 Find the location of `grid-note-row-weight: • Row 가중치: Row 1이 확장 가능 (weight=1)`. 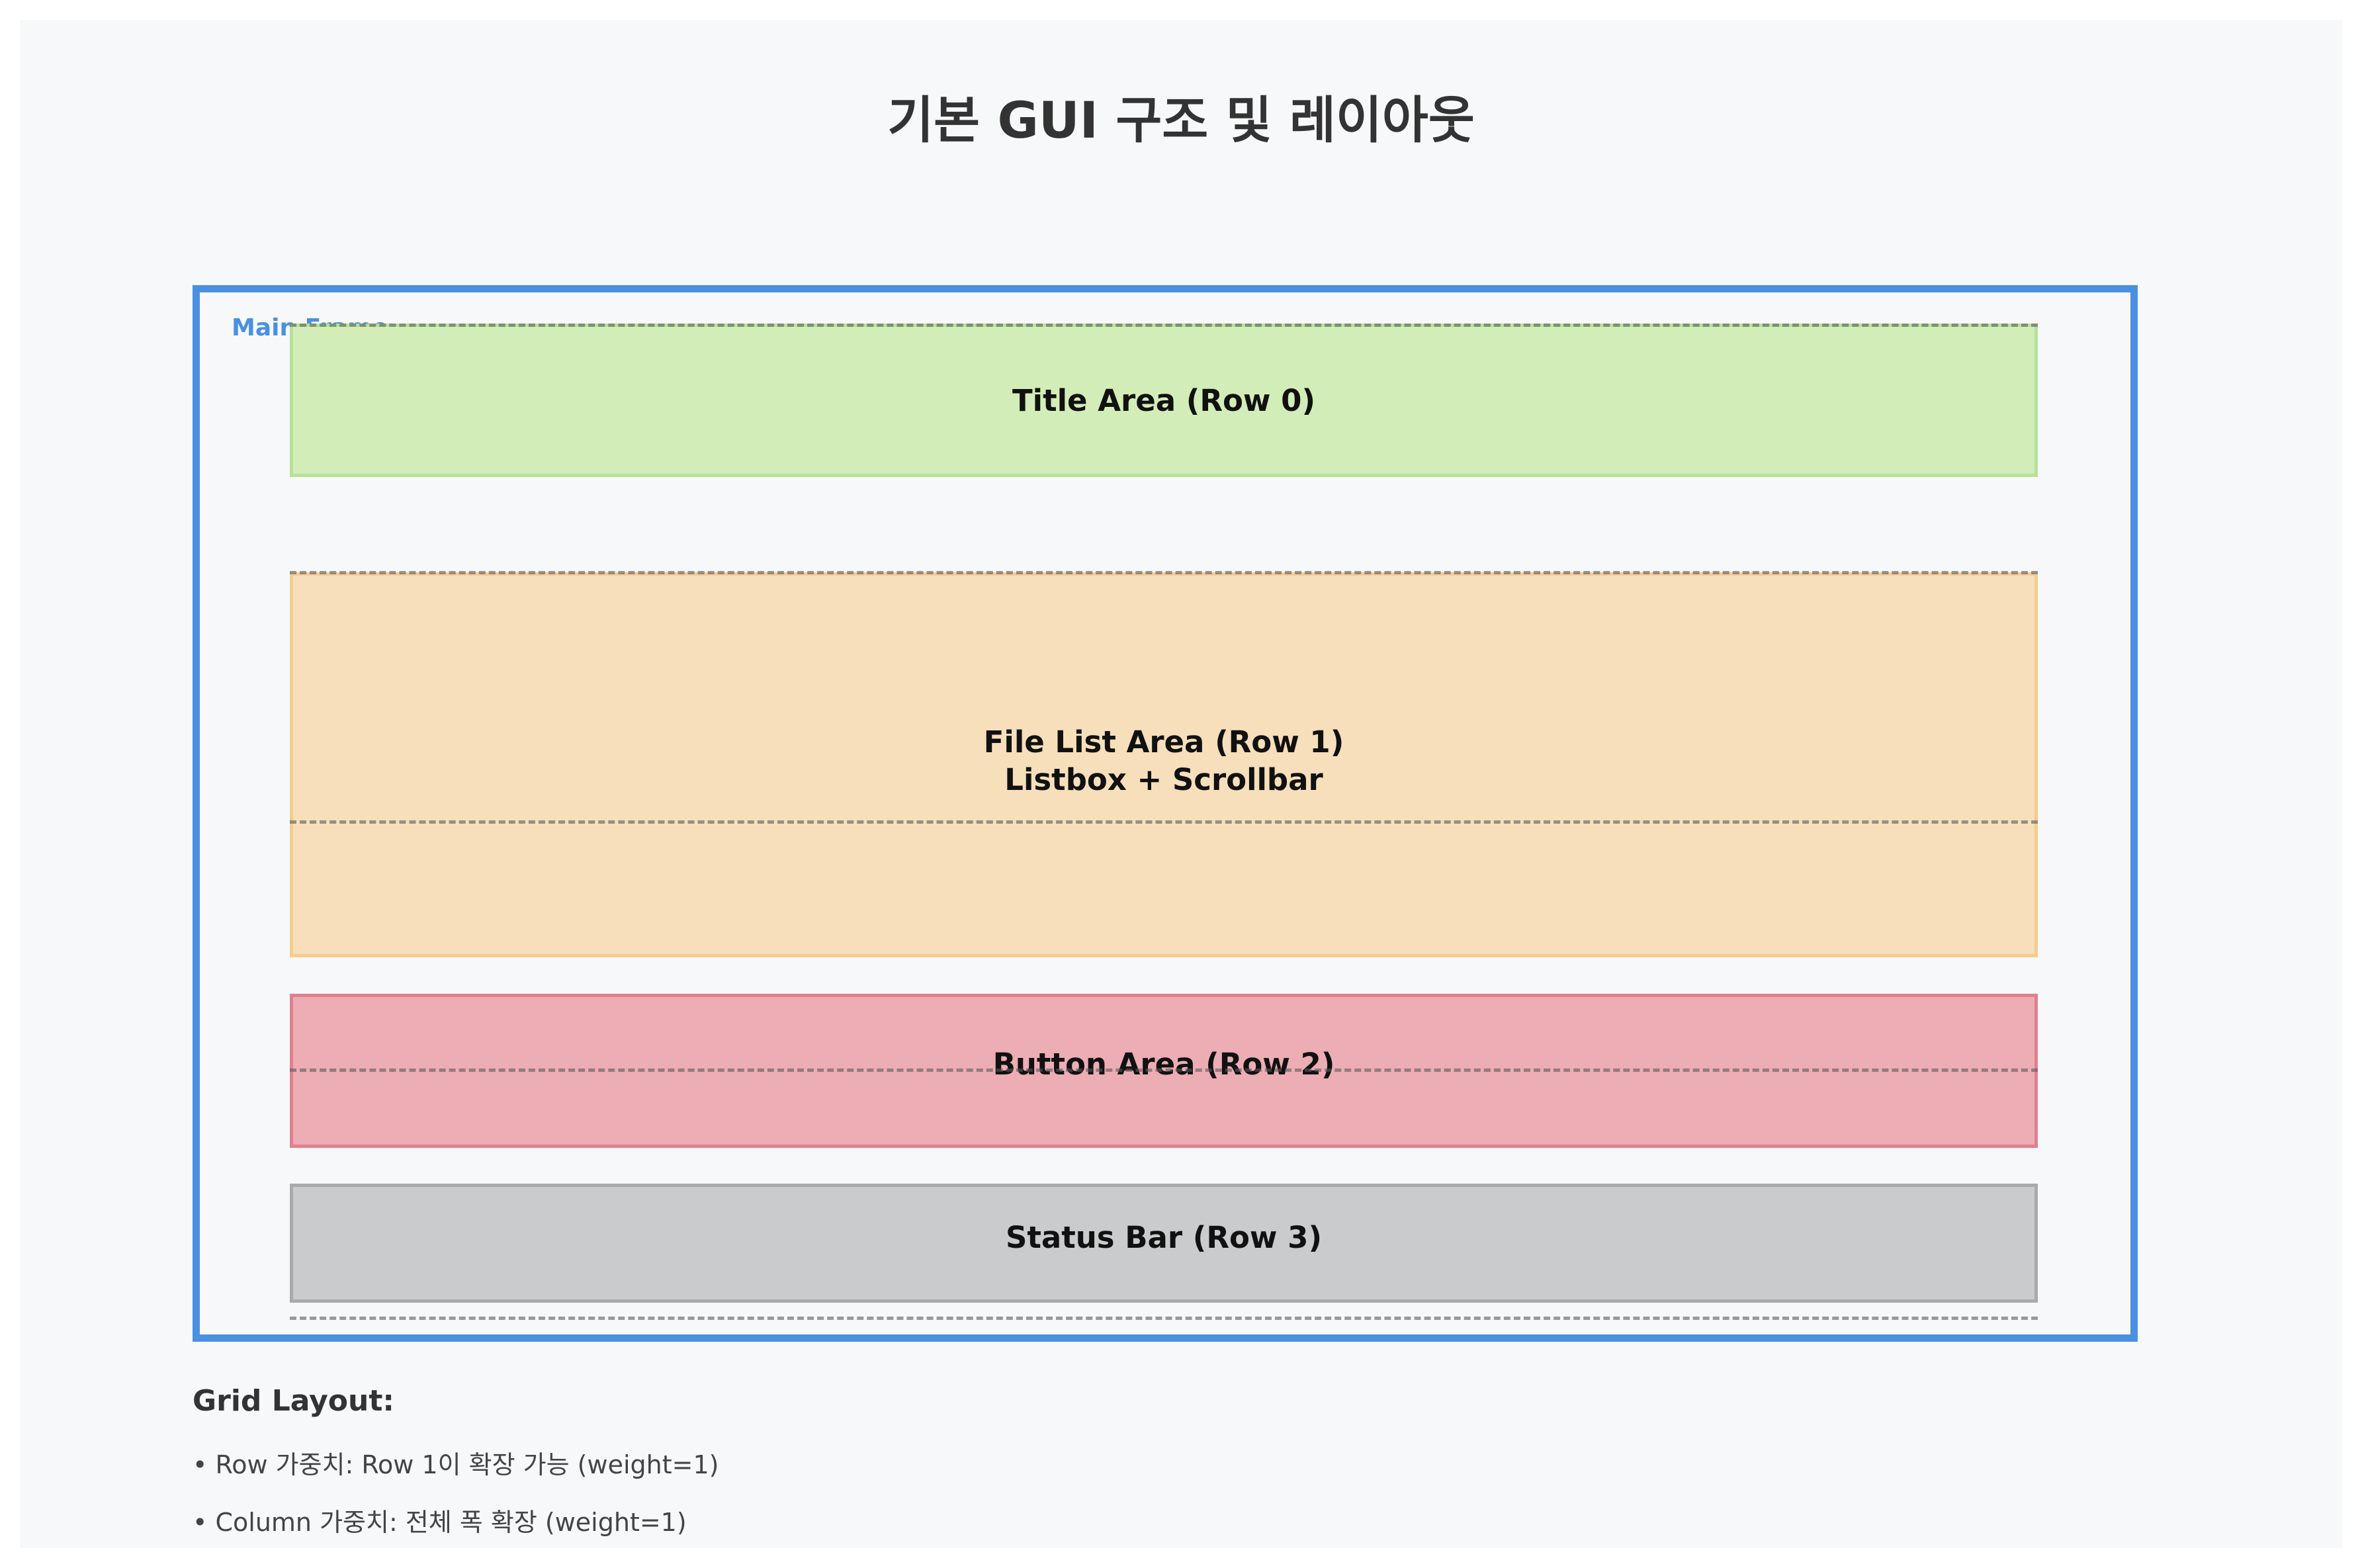

grid-note-row-weight: • Row 가중치: Row 1이 확장 가능 (weight=1) is located at coordinates (456, 1464).